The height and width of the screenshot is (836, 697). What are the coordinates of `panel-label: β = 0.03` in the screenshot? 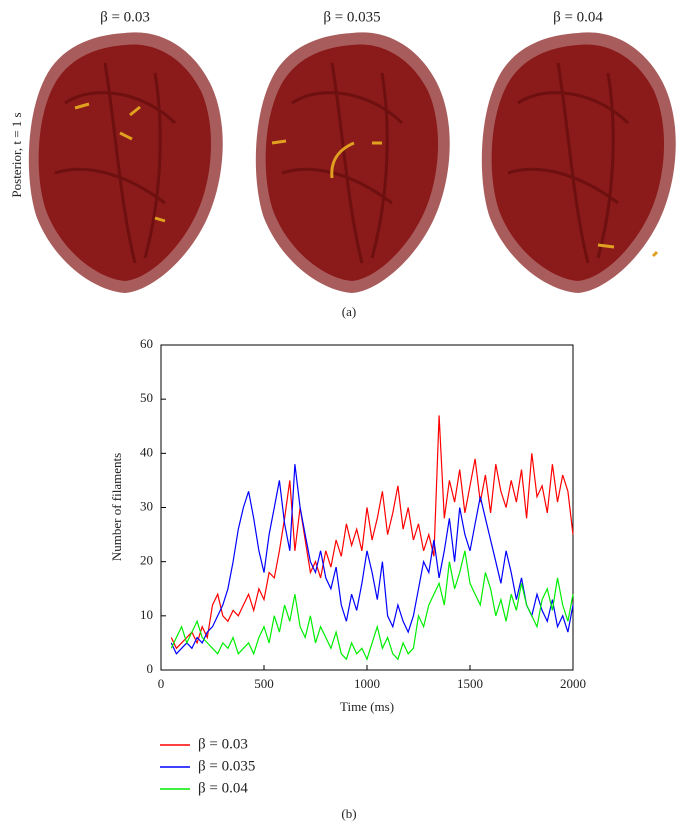 It's located at (125, 17).